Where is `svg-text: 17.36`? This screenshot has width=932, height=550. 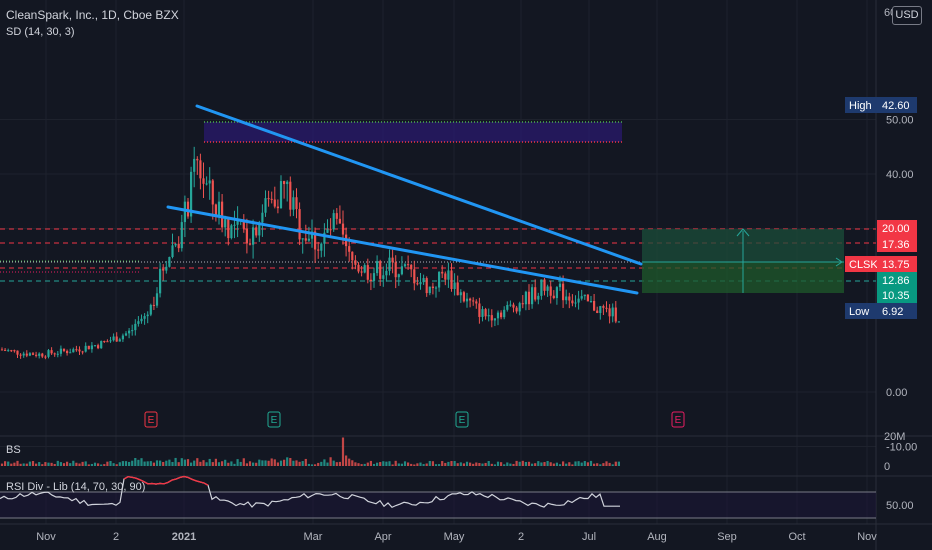
svg-text: 17.36 is located at coordinates (896, 245).